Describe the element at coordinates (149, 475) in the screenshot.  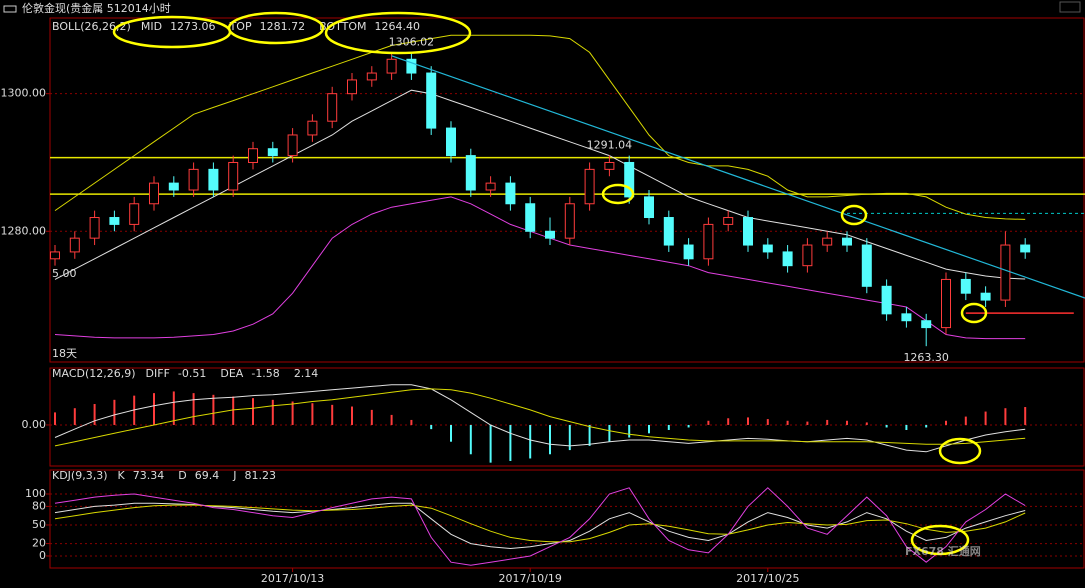
I see `legend-value: 73.34` at that location.